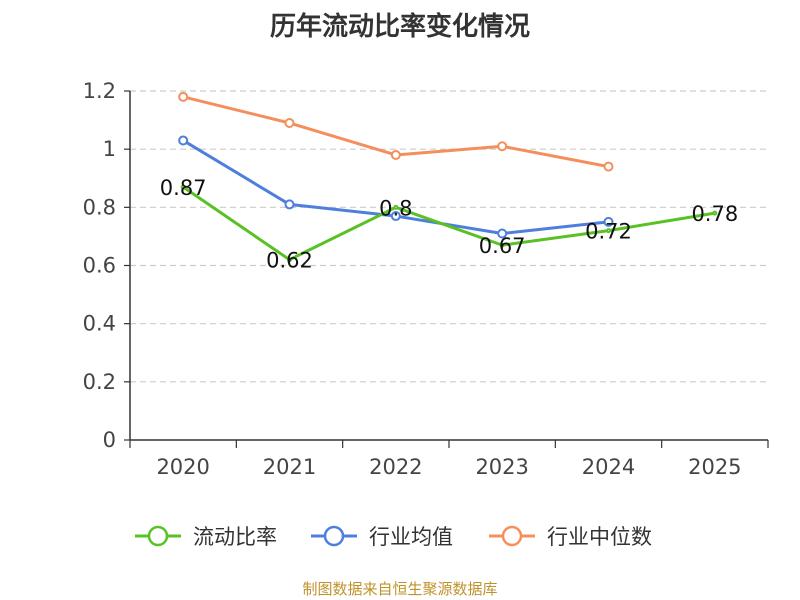 This screenshot has height=600, width=800. I want to click on legend-item-1: 行业均值, so click(382, 537).